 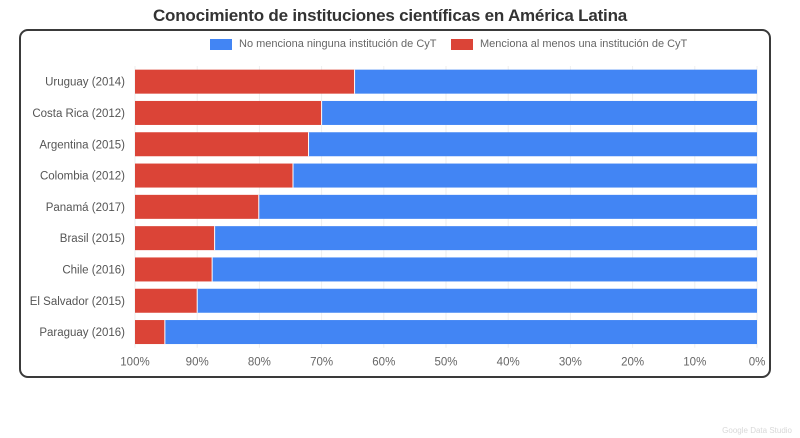 What do you see at coordinates (259, 363) in the screenshot?
I see `x-tick-label: 80%` at bounding box center [259, 363].